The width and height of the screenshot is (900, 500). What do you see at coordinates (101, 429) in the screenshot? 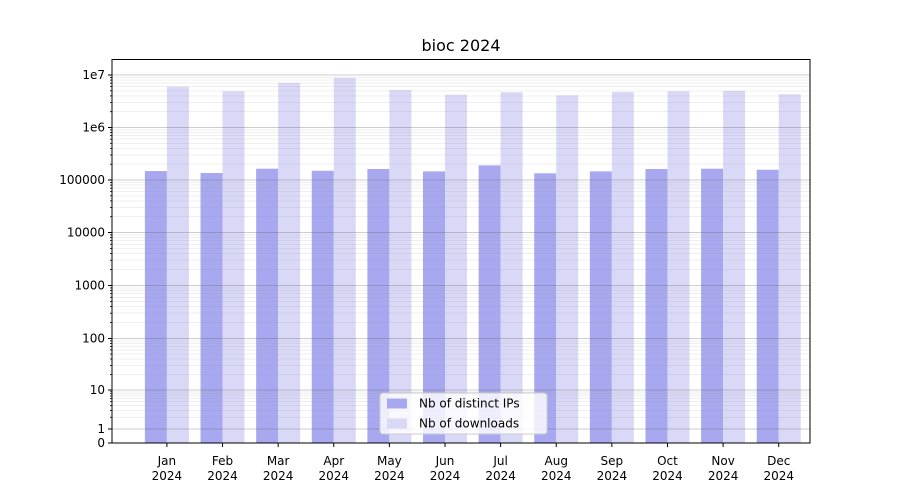
I see `y-tick-label: 1` at bounding box center [101, 429].